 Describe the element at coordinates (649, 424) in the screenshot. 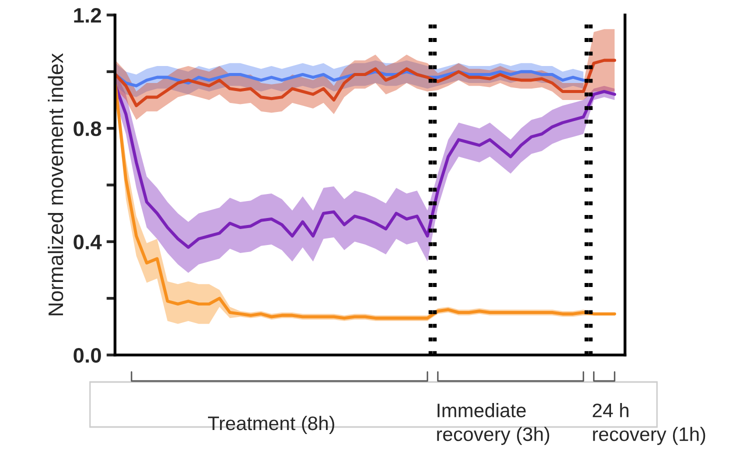

I see `text: 24 h recovery (1h)` at that location.